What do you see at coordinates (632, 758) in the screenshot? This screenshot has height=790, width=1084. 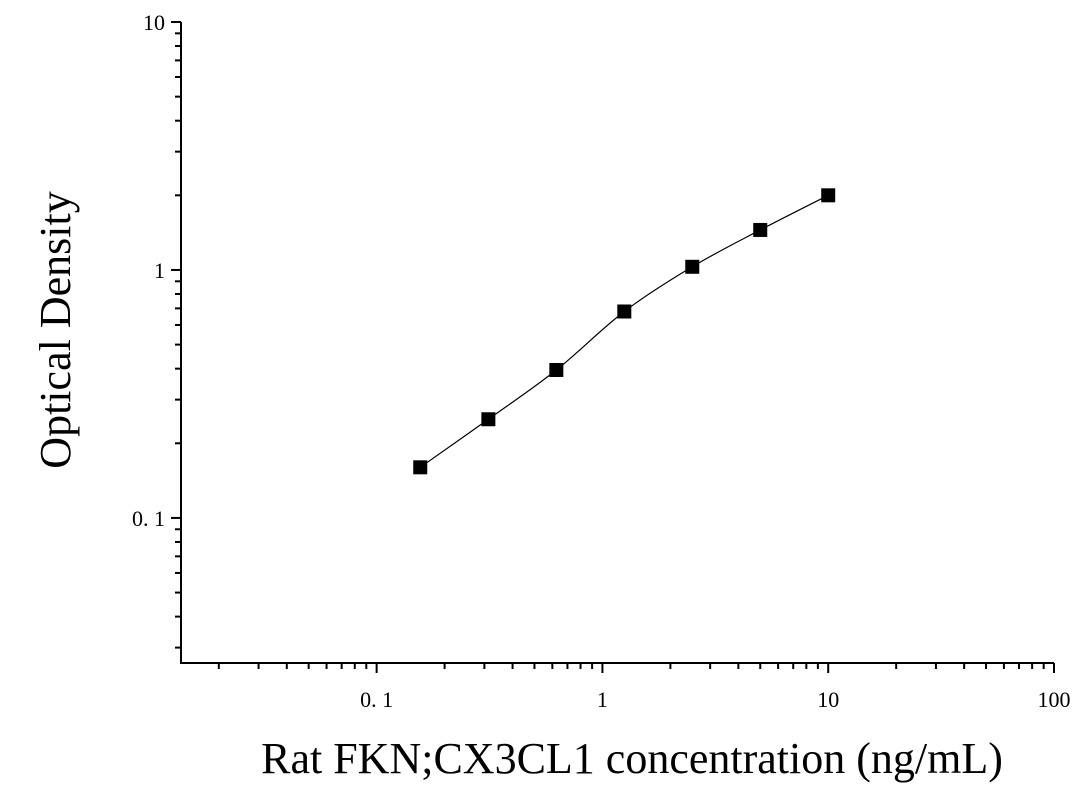 I see `x-axis-title: Rat FKN;CX3CL1 concentration (ng/mL)` at bounding box center [632, 758].